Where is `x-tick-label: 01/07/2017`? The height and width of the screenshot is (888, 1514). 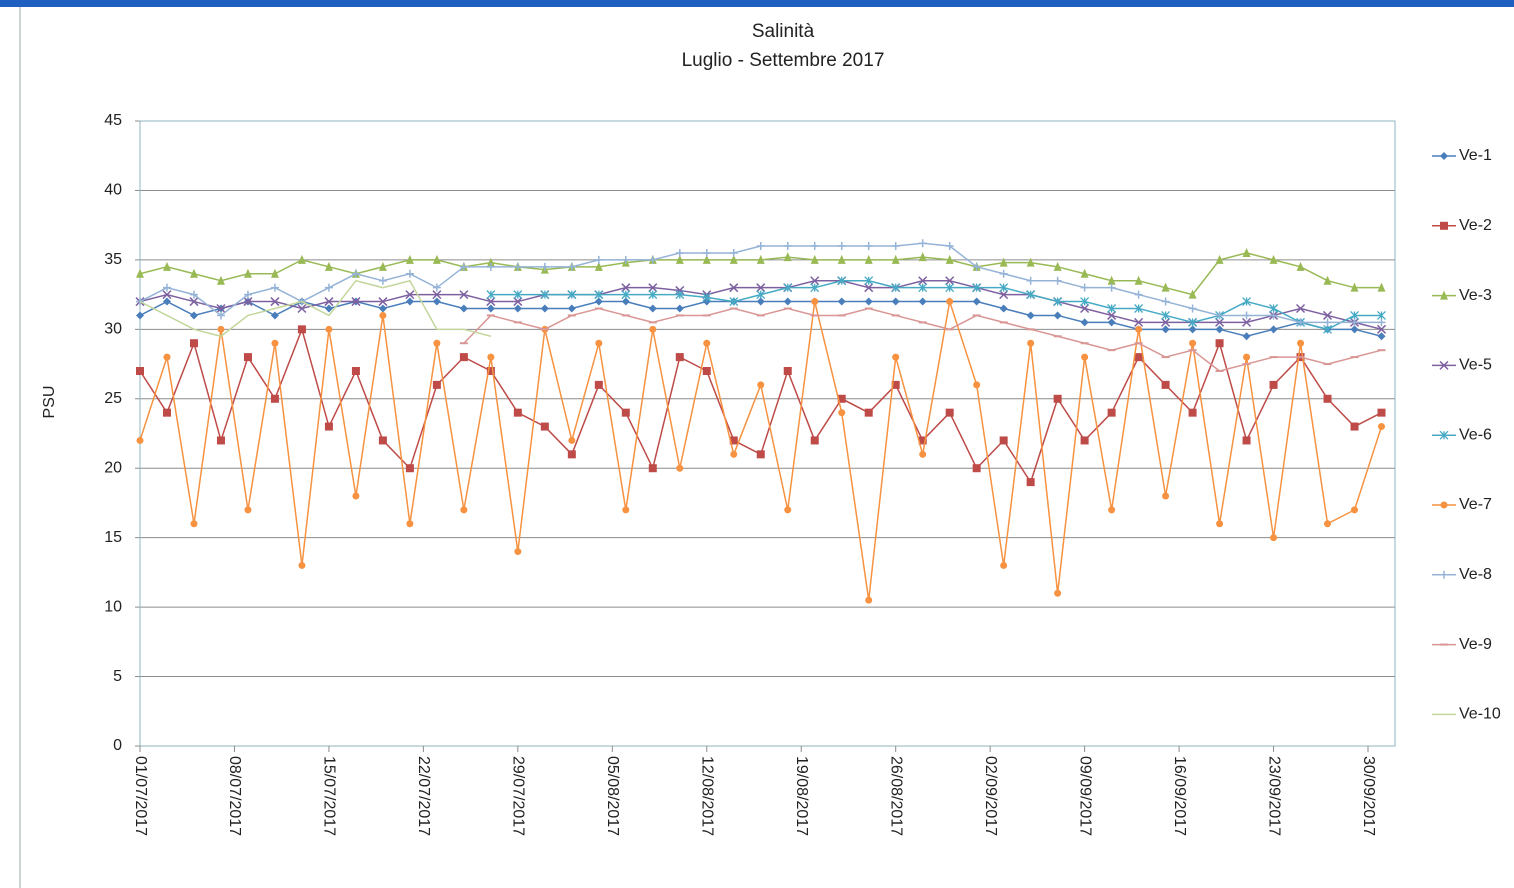 x-tick-label: 01/07/2017 is located at coordinates (140, 796).